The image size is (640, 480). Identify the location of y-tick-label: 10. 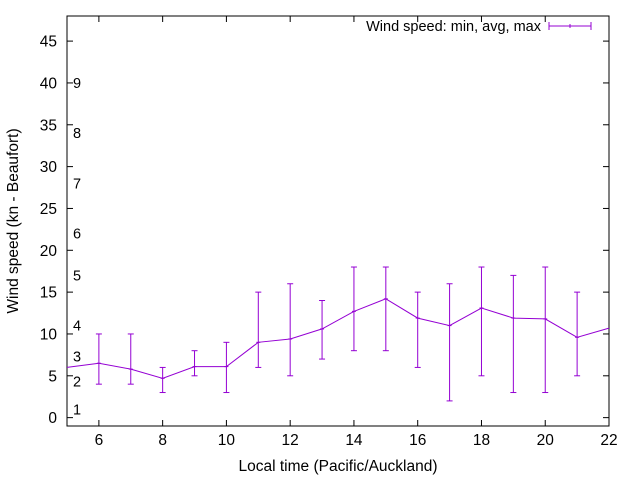
(49, 334).